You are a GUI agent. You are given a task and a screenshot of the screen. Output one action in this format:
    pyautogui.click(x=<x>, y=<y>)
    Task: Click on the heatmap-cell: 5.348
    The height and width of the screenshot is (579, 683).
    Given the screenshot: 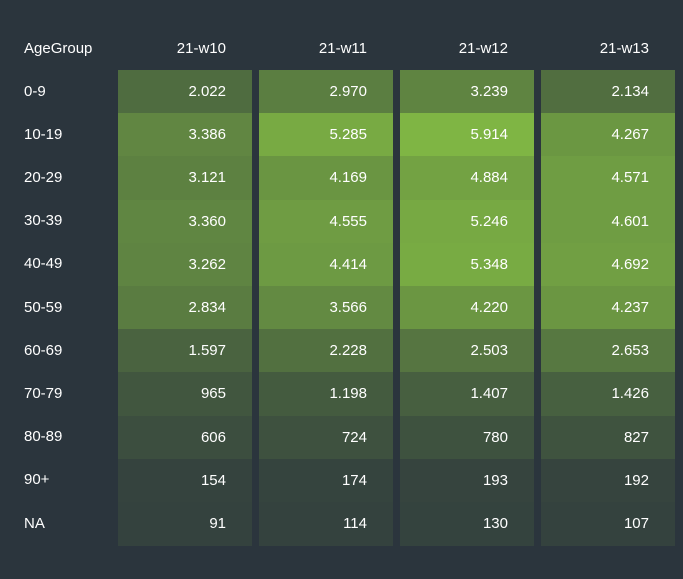 What is the action you would take?
    pyautogui.click(x=467, y=264)
    